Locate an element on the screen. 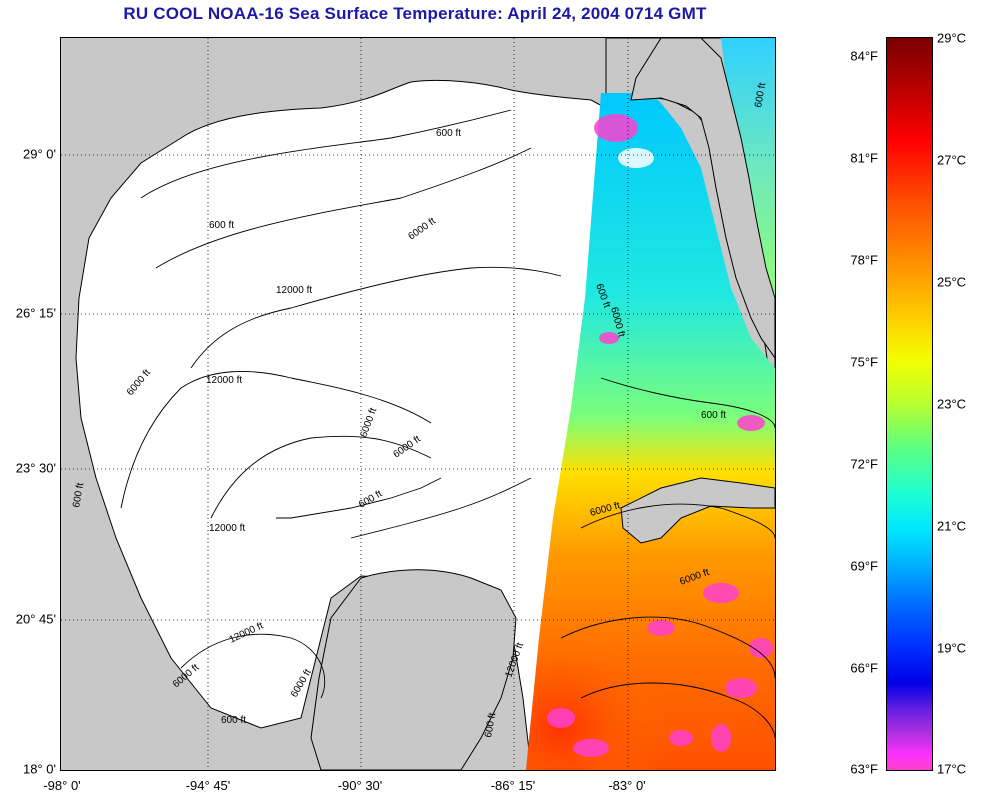 The width and height of the screenshot is (984, 801). colorbar-fahrenheit-label: 78°F is located at coordinates (864, 260).